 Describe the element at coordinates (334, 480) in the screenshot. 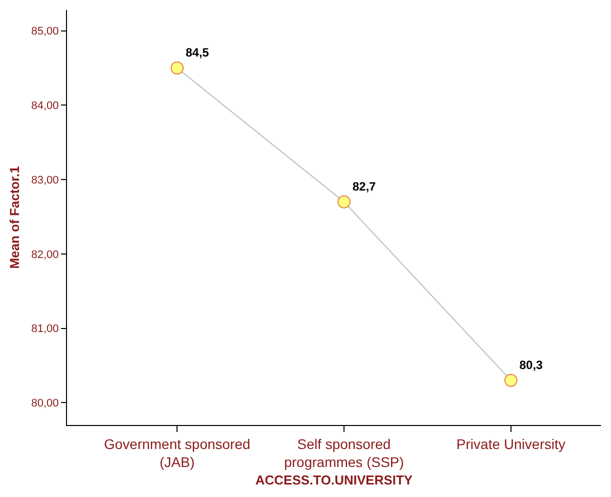

I see `x-axis-title: ACCESS.TO.UNIVERSITY` at that location.